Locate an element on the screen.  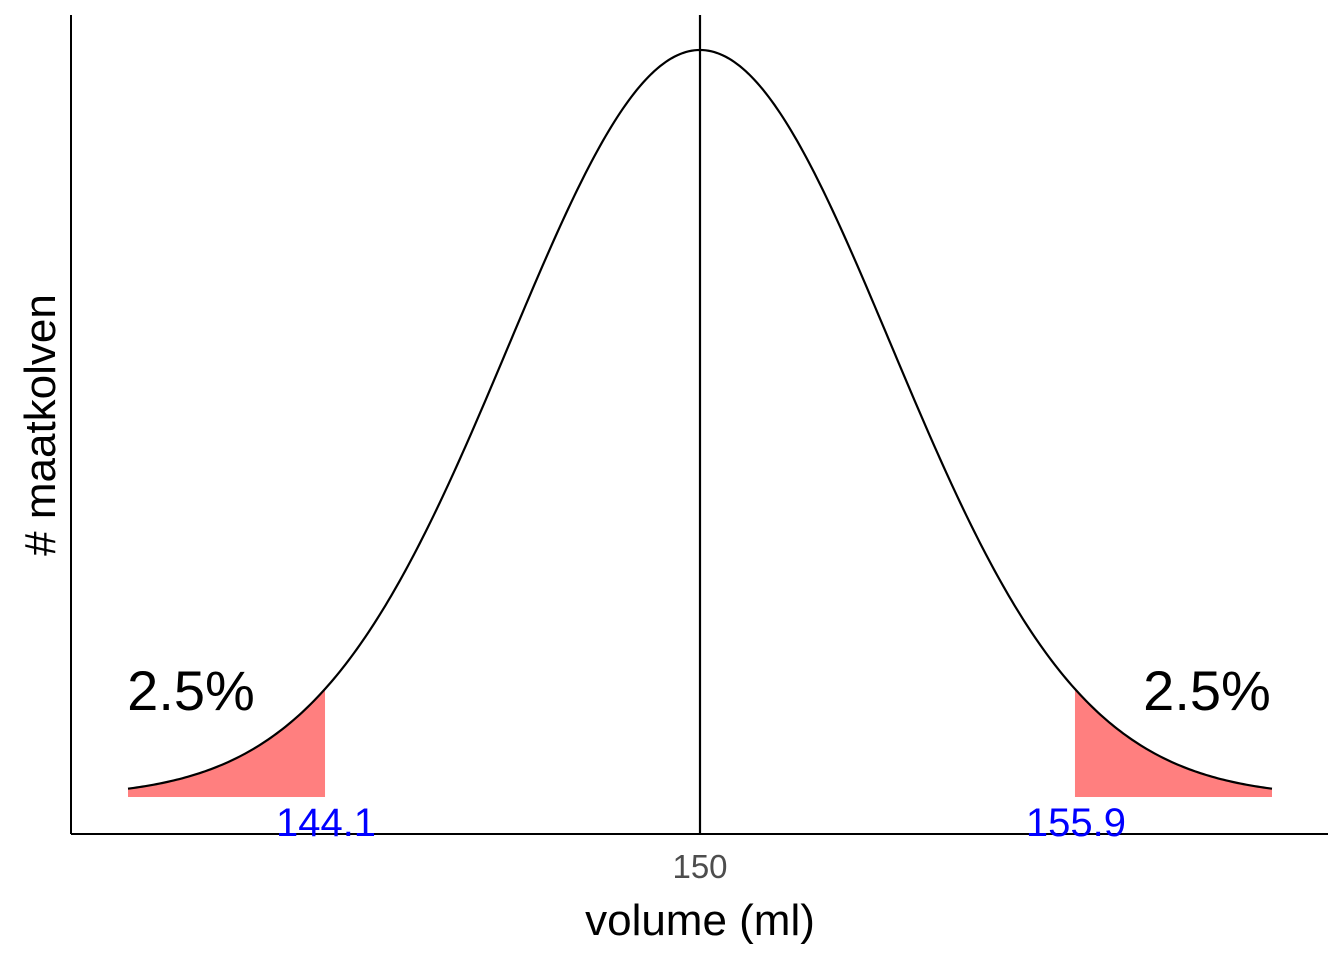
tail-percent-label-right: 2.5% is located at coordinates (1207, 690).